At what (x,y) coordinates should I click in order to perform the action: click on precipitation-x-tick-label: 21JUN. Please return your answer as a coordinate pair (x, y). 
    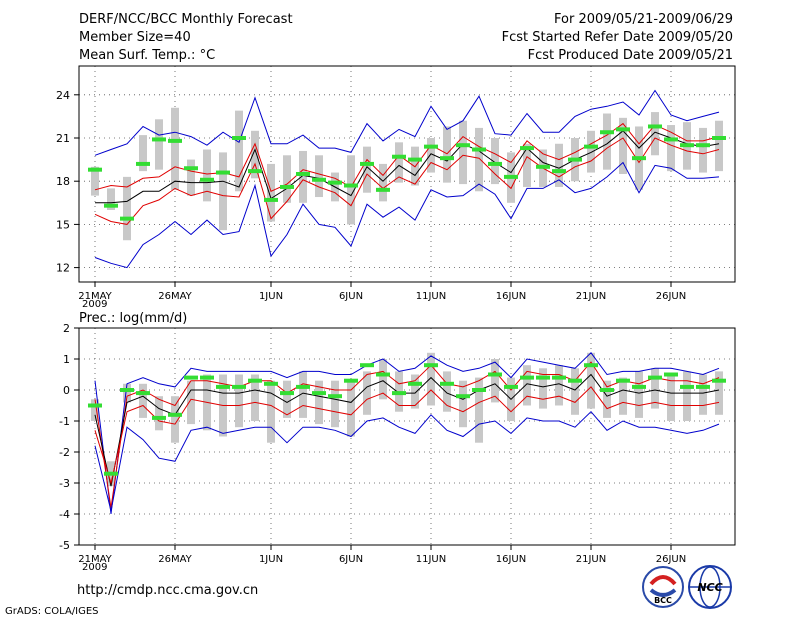
    Looking at the image, I should click on (591, 559).